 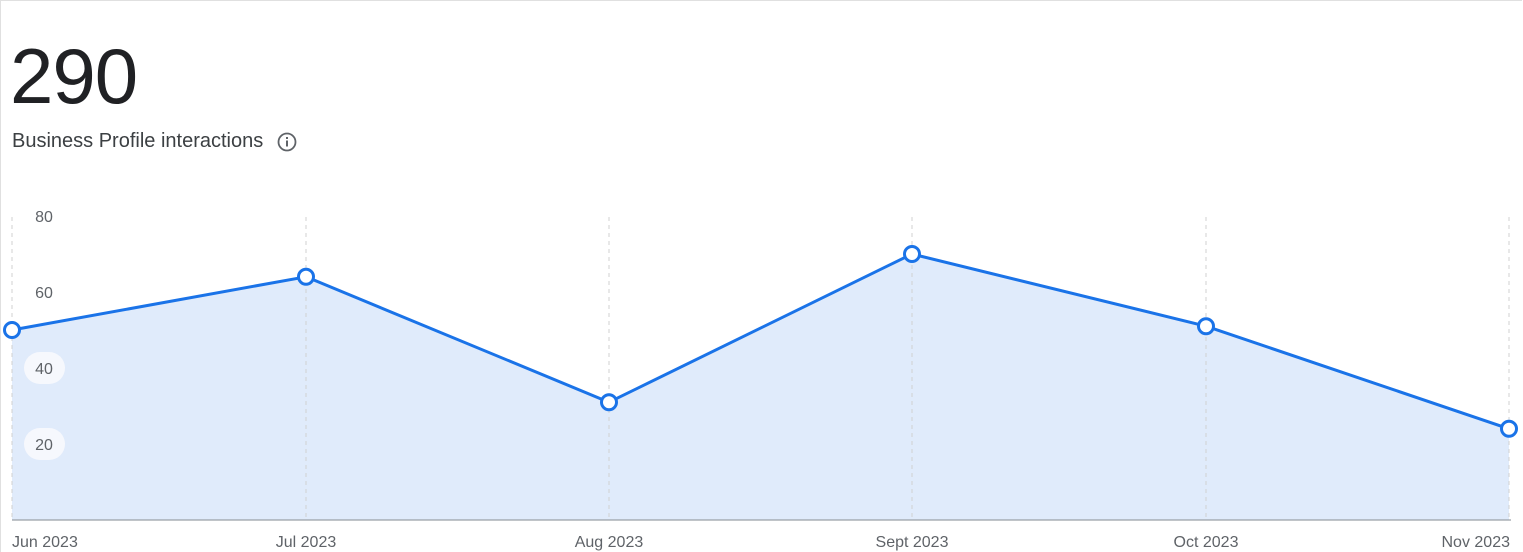 What do you see at coordinates (609, 542) in the screenshot?
I see `x-tick-label: Aug 2023` at bounding box center [609, 542].